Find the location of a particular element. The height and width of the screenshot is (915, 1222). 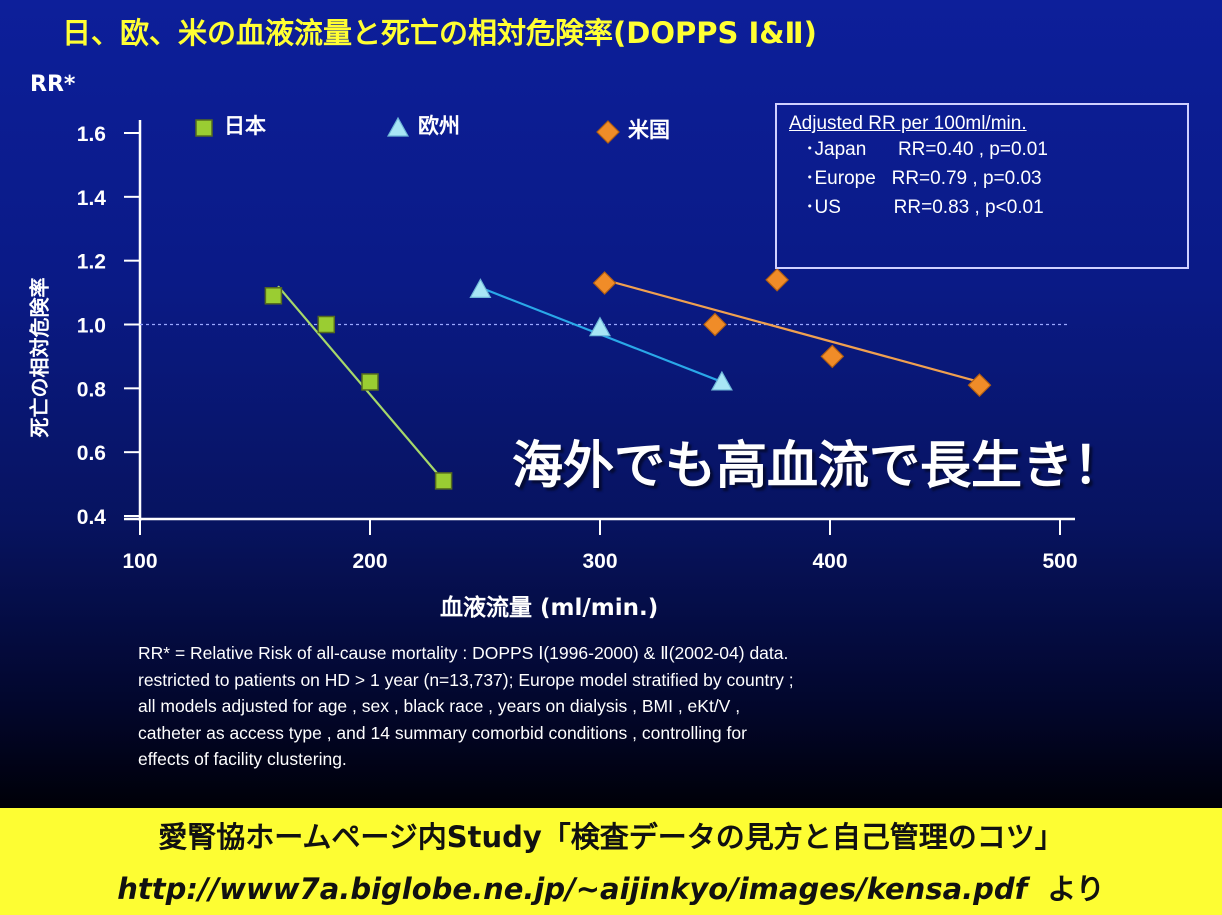

source-suffix: より is located at coordinates (1076, 889).